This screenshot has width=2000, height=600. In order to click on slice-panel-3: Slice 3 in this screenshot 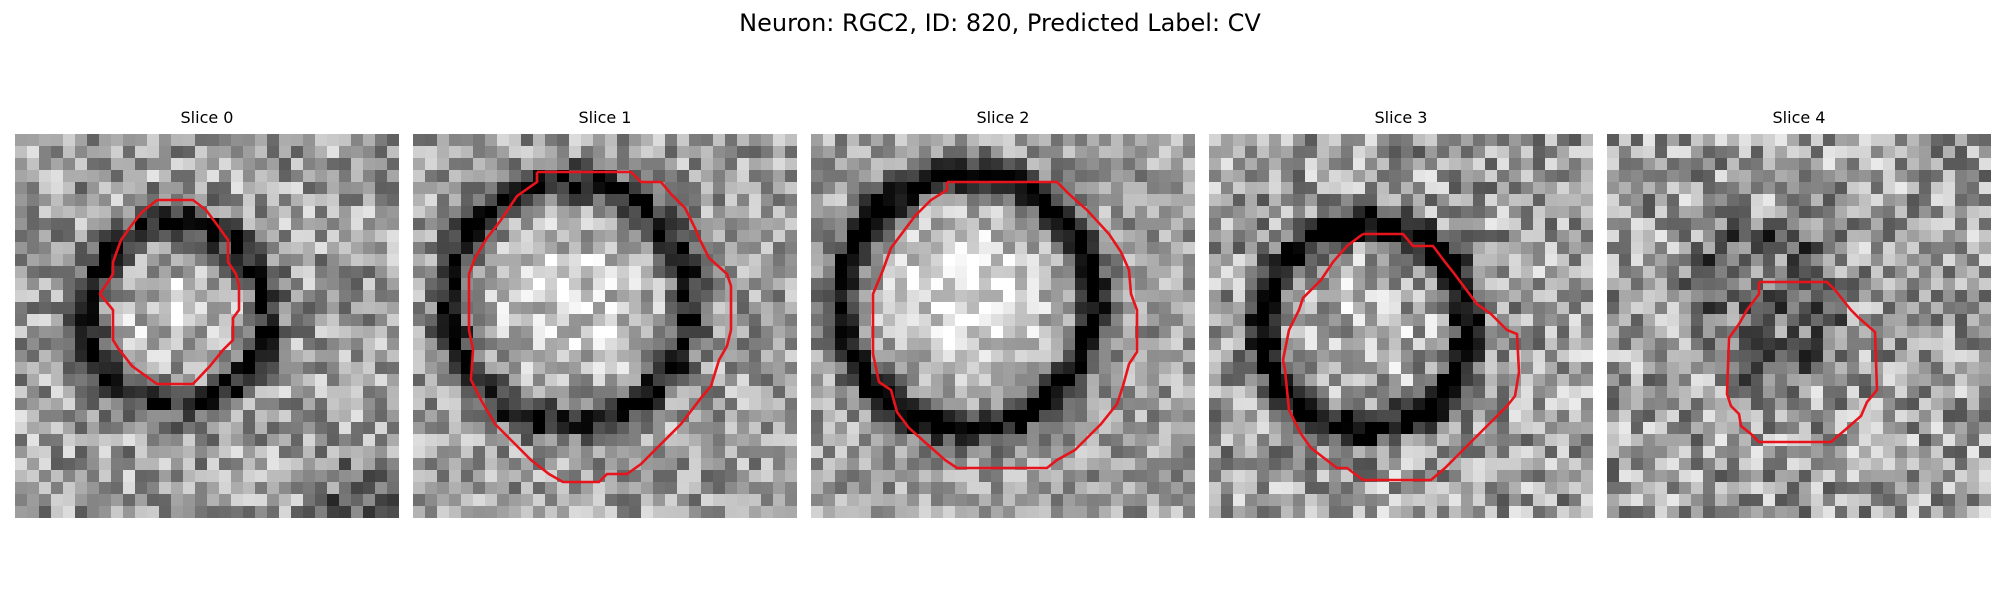, I will do `click(1401, 313)`.